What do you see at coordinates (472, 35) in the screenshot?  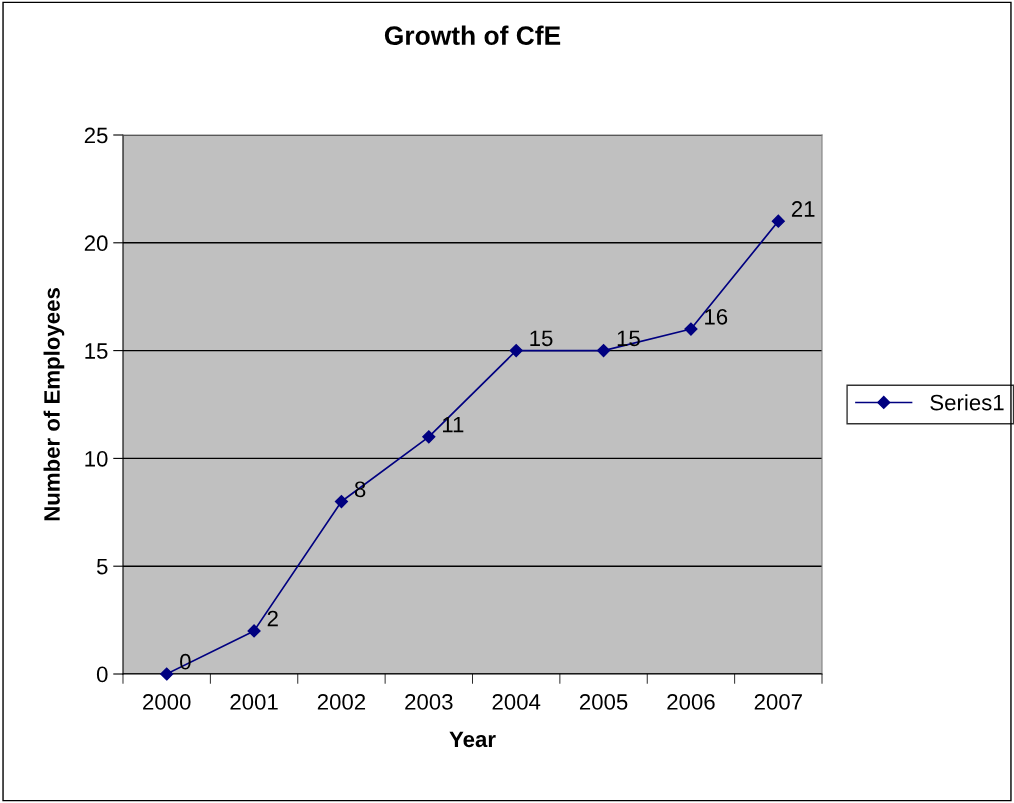 I see `chart-title: Growth of CfE` at bounding box center [472, 35].